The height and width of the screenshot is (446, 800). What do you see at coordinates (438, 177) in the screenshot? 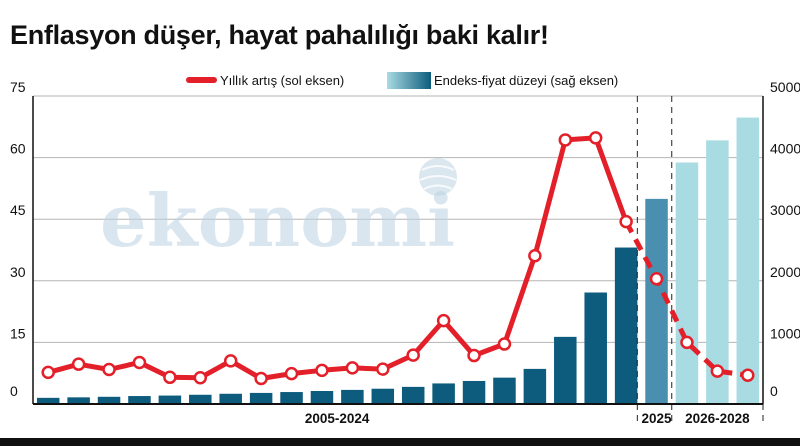
I see `watermark-globe-lines` at bounding box center [438, 177].